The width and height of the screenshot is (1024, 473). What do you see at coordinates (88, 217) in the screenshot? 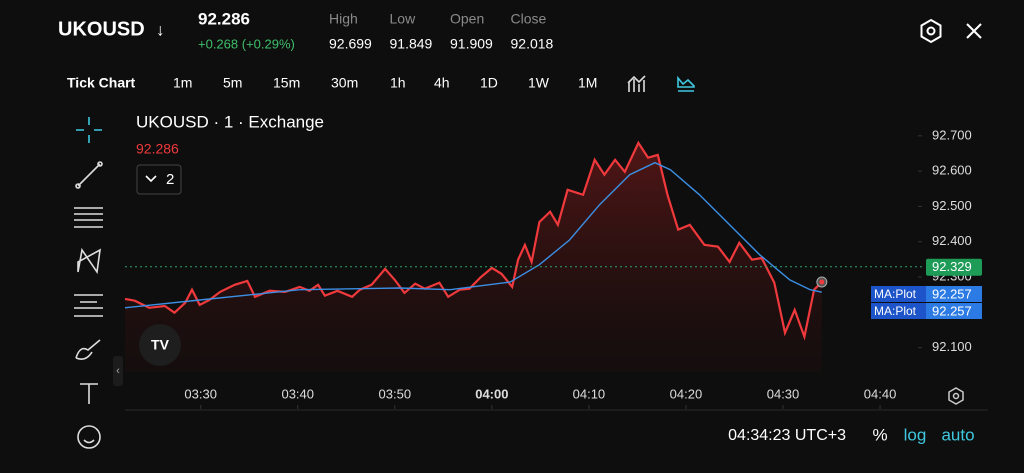
I see `fib-tool` at bounding box center [88, 217].